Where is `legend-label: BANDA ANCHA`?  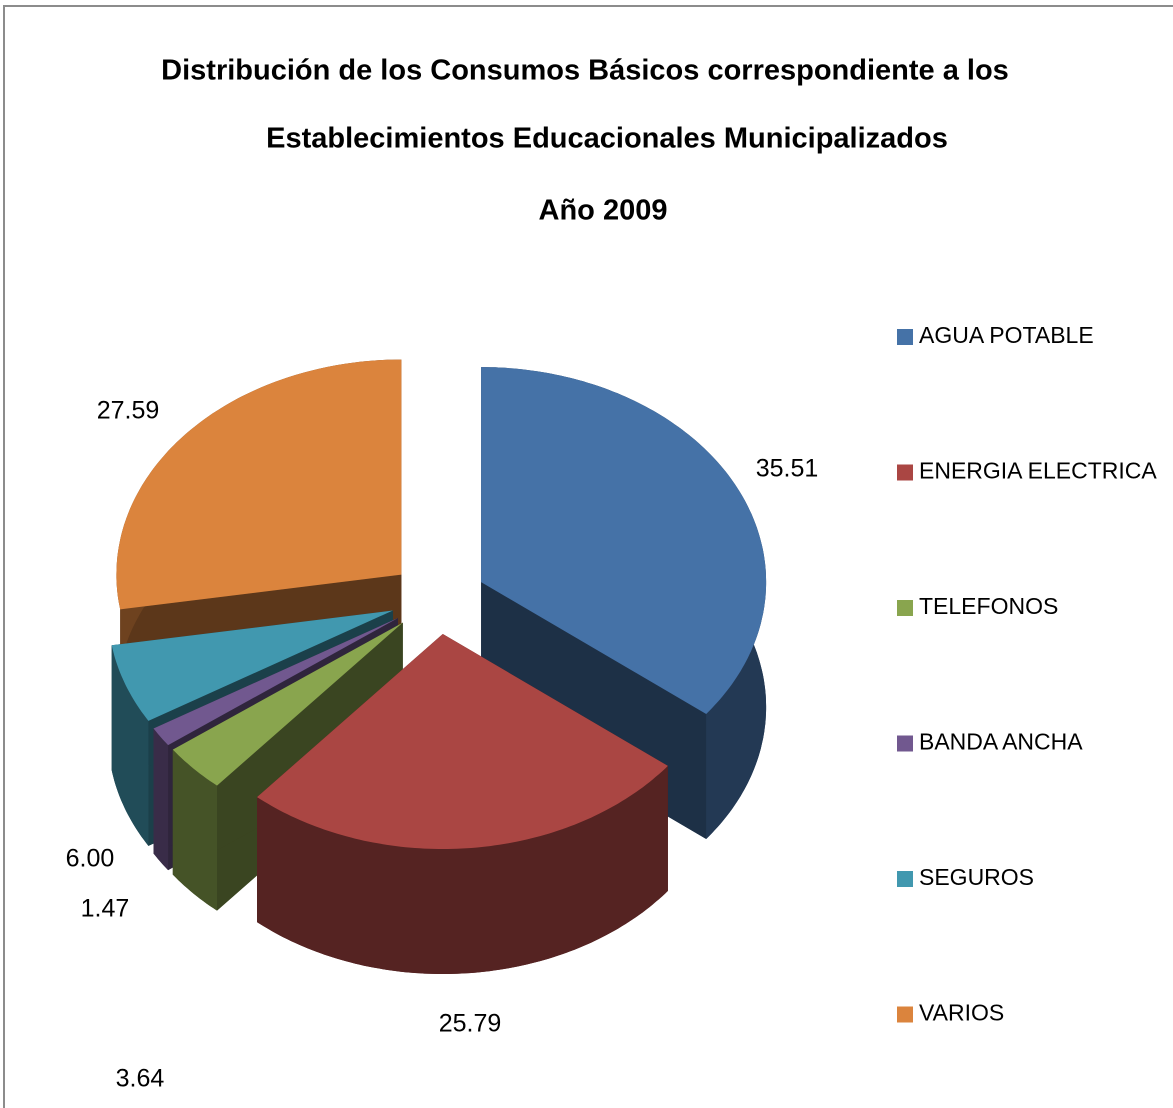
legend-label: BANDA ANCHA is located at coordinates (1001, 742).